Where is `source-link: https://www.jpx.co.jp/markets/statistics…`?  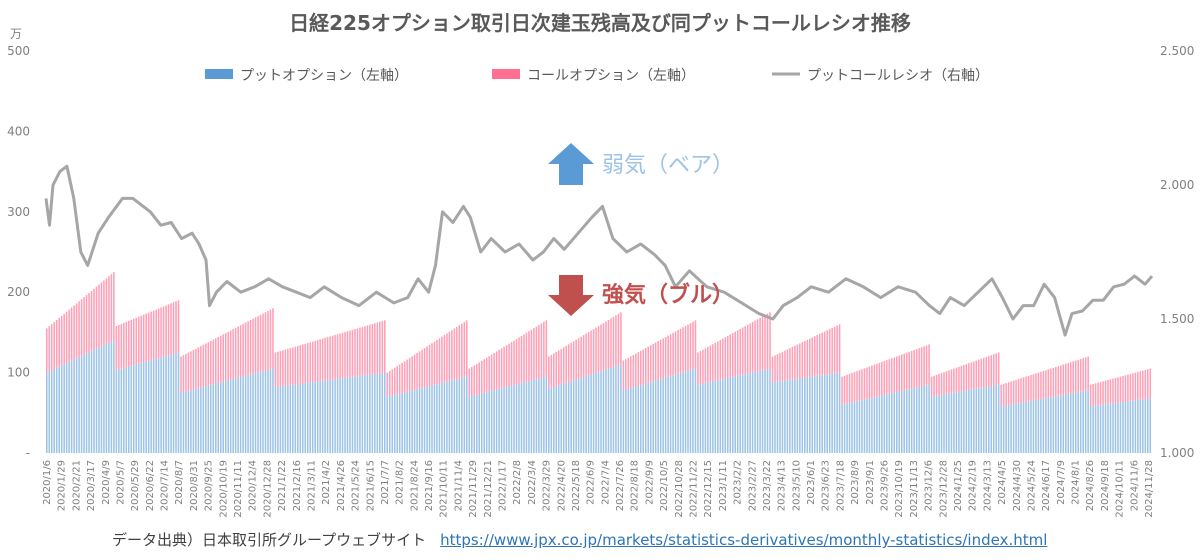
source-link: https://www.jpx.co.jp/markets/statistics… is located at coordinates (744, 540).